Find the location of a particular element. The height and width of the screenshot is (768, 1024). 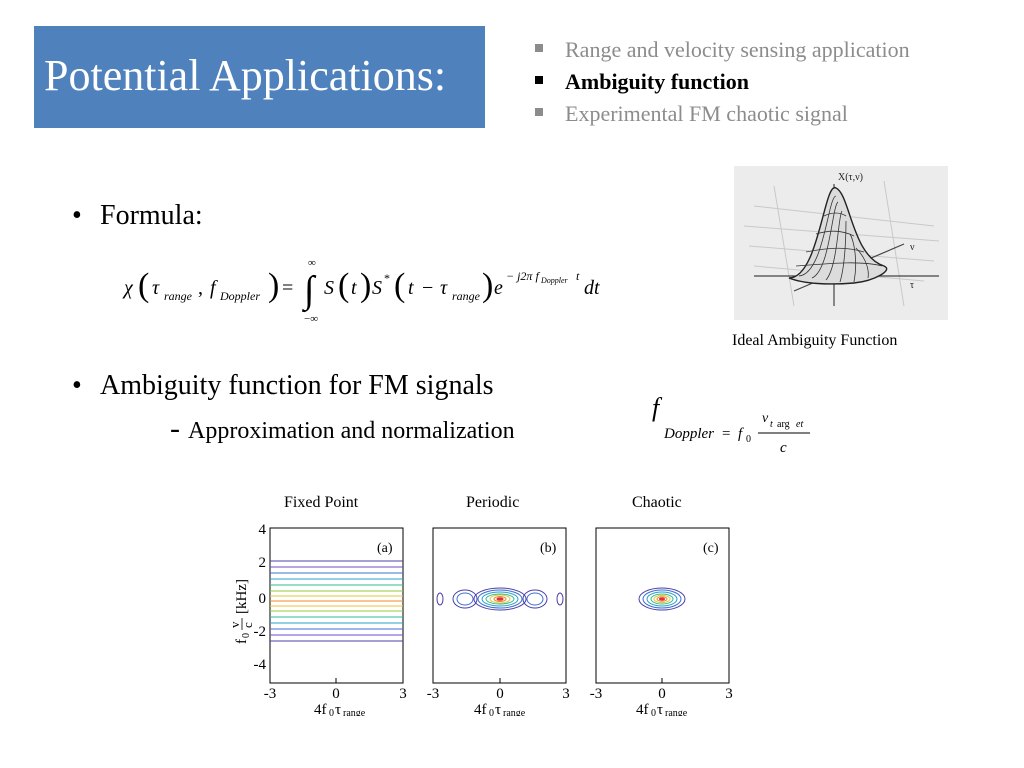

bullet-label: Ambiguity function for FM signals is located at coordinates (297, 385).